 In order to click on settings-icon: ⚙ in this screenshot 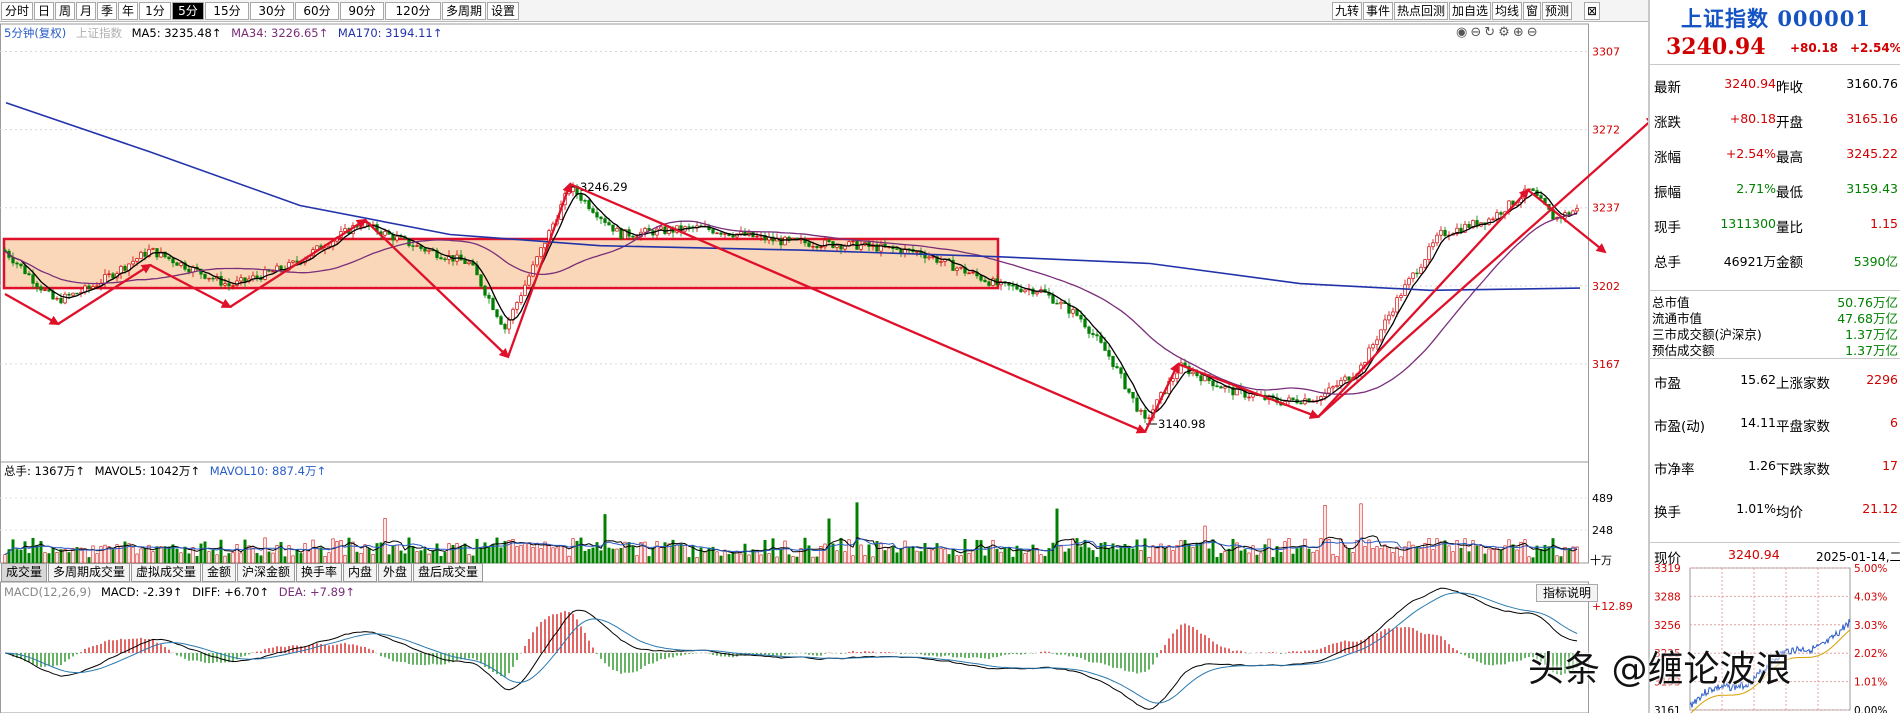, I will do `click(1505, 32)`.